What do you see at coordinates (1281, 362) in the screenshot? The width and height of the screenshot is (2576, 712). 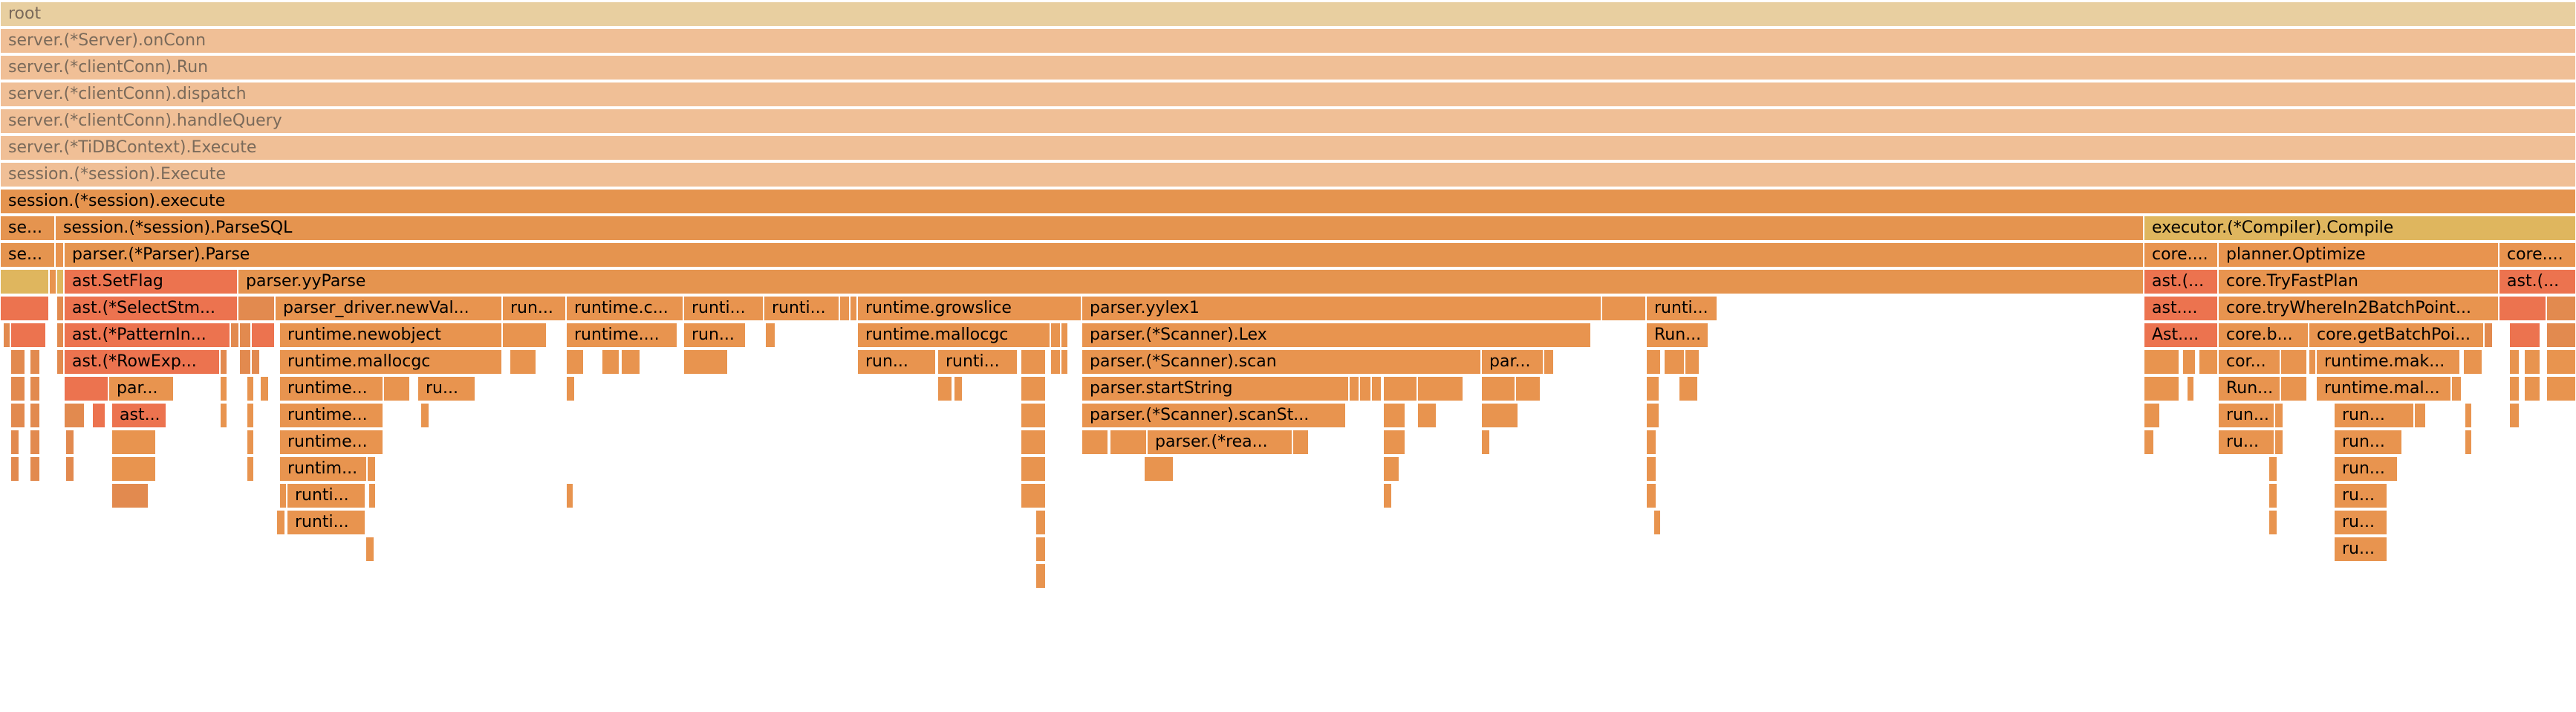 I see `flame-frame: parser.(*Scanner).scan` at bounding box center [1281, 362].